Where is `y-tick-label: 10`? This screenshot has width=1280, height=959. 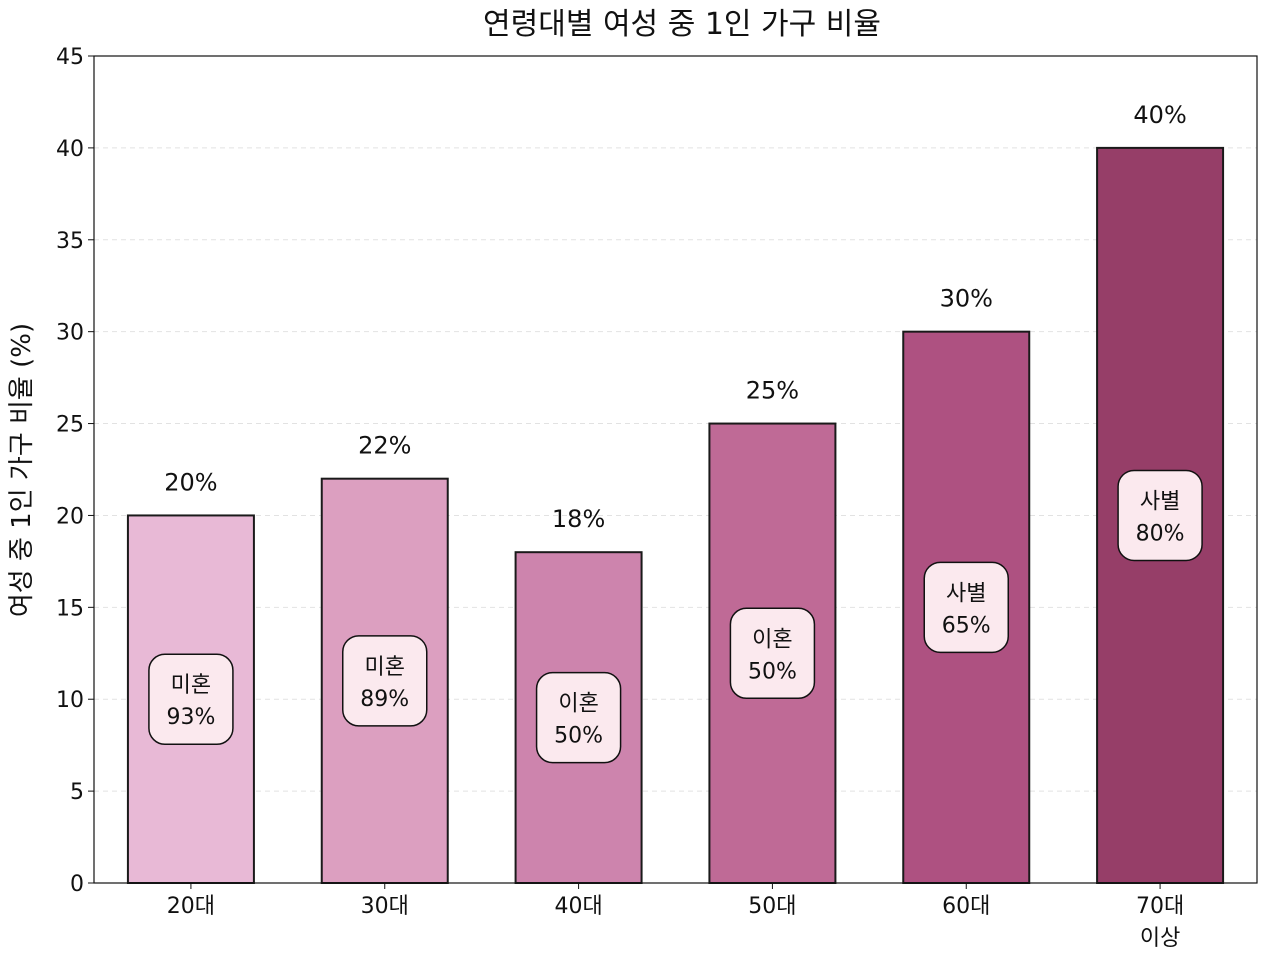
y-tick-label: 10 is located at coordinates (70, 700).